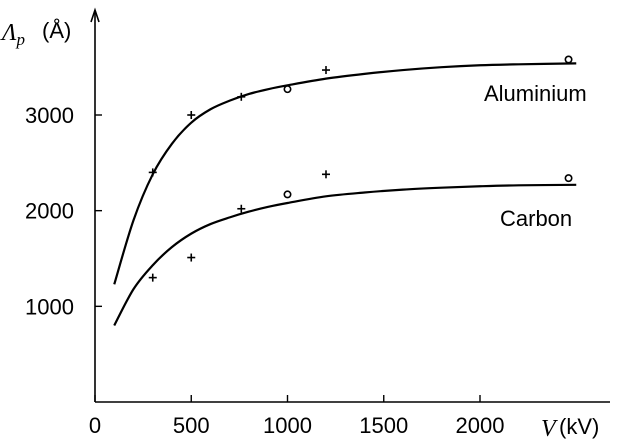  I want to click on series-label-carbon: Carbon, so click(536, 218).